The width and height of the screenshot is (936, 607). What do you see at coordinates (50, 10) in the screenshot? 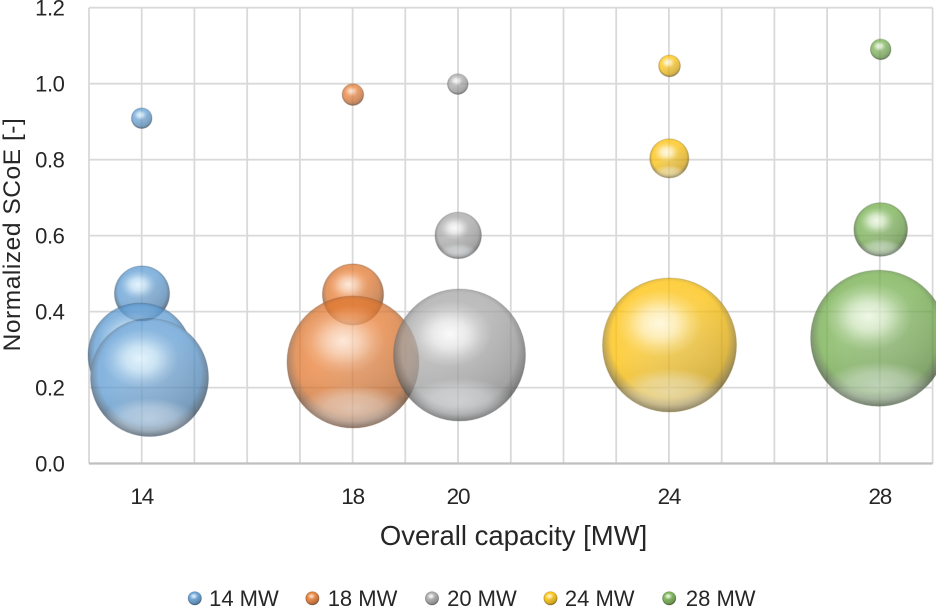
I see `svg-text: 1.2` at bounding box center [50, 10].